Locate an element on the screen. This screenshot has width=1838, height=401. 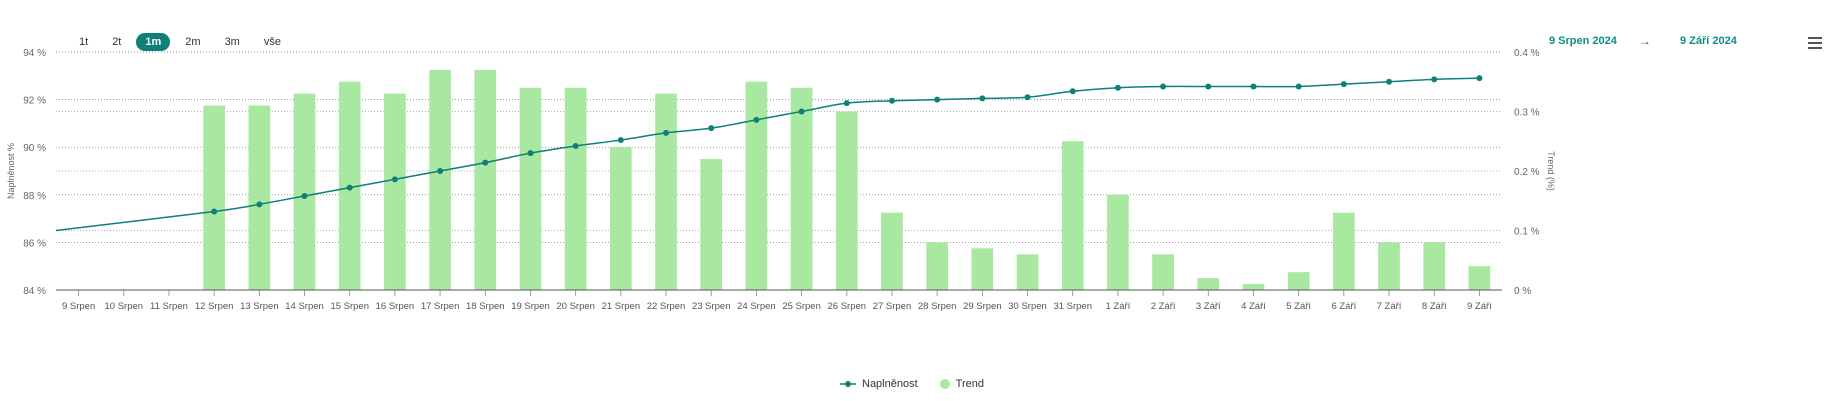
y-right-tick-label: 0.1 % is located at coordinates (1527, 232).